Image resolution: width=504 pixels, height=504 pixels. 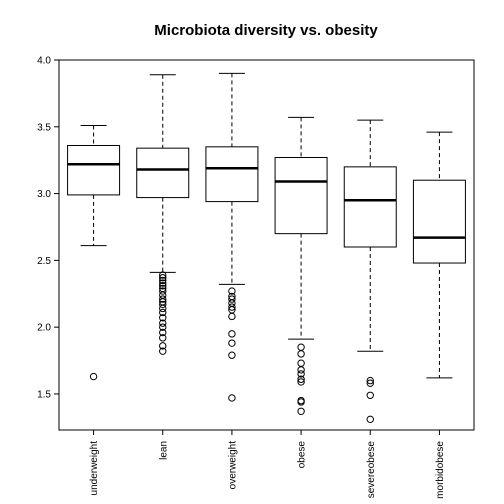 I want to click on y-axis: 4.0 3.5 3.0 2.5 2.0 1.5, so click(x=48, y=228).